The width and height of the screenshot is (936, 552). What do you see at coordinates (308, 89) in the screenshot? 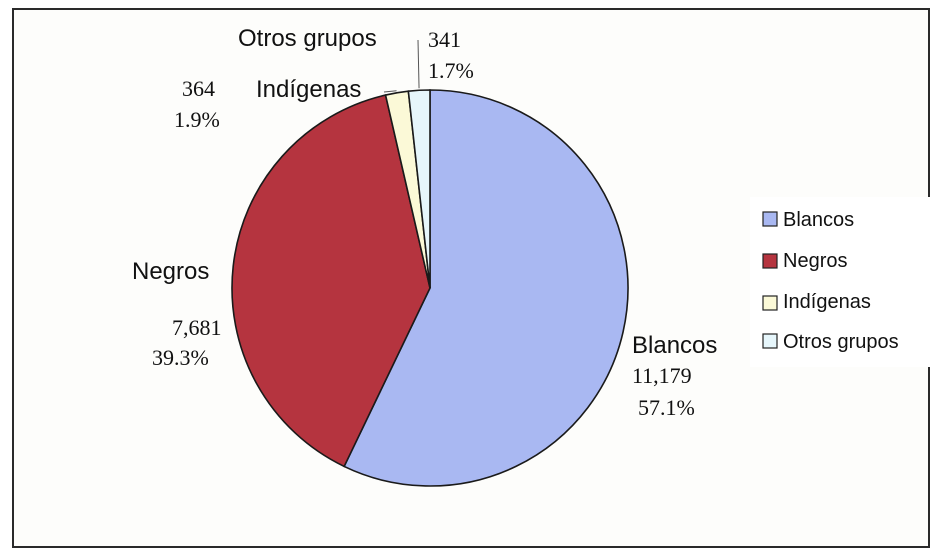
I see `slice-label-indigenas: Indígenas` at bounding box center [308, 89].